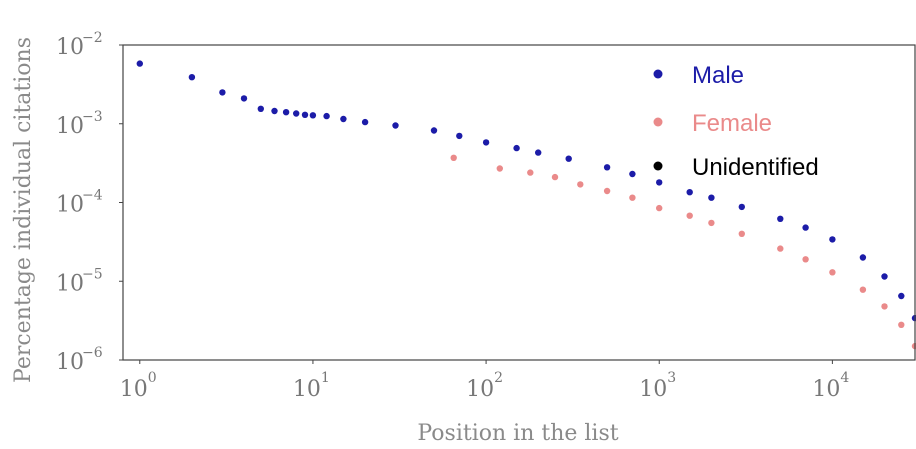 This screenshot has height=449, width=916. Describe the element at coordinates (653, 389) in the screenshot. I see `x-tick-base-3: 10` at that location.